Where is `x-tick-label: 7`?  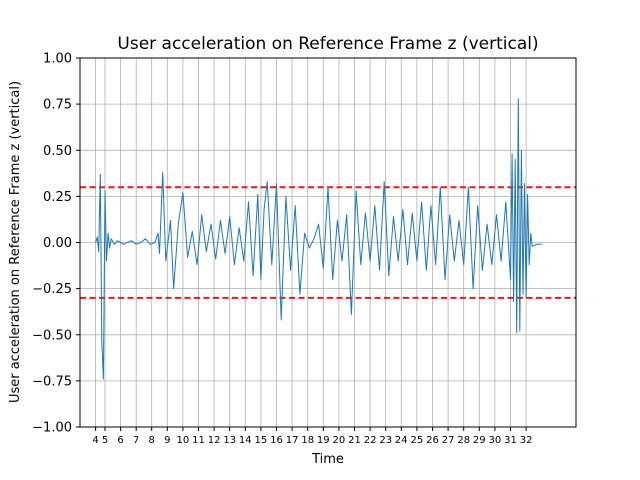 x-tick-label: 7 is located at coordinates (136, 440).